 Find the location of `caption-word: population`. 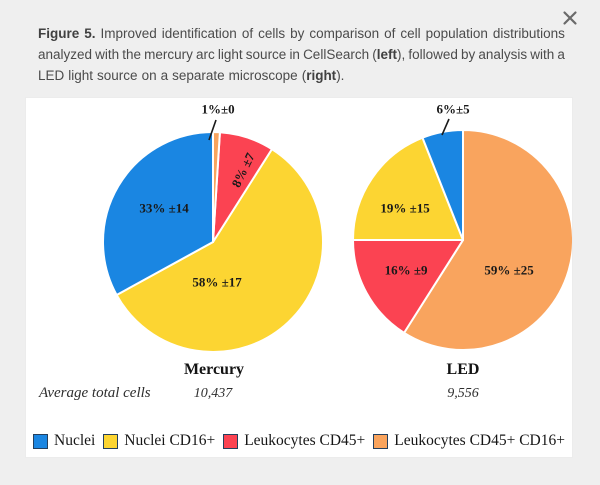

caption-word: population is located at coordinates (456, 33).